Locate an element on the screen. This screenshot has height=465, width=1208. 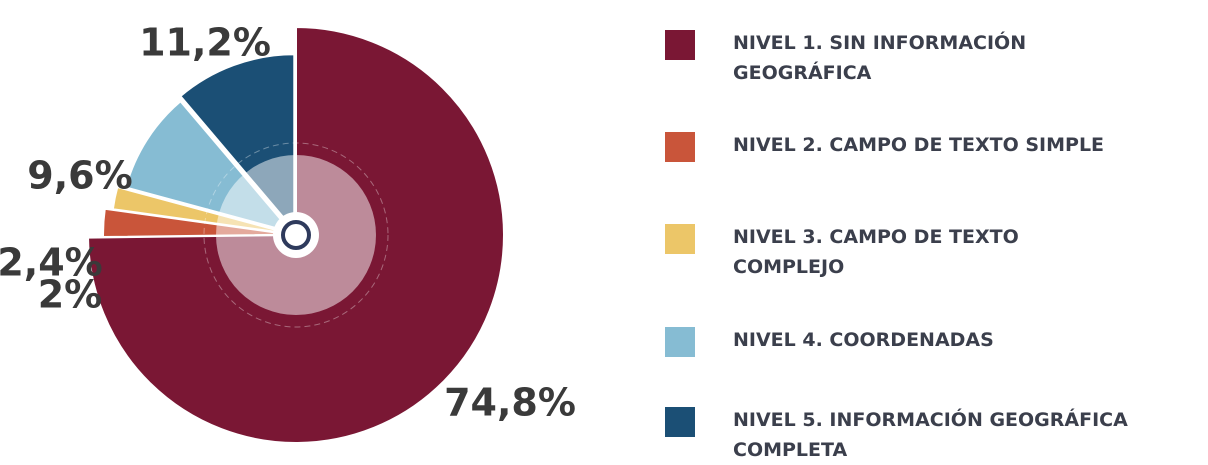
legend-label: NIVEL 2. CAMPO DE TEXTO SIMPLE is located at coordinates (919, 145).